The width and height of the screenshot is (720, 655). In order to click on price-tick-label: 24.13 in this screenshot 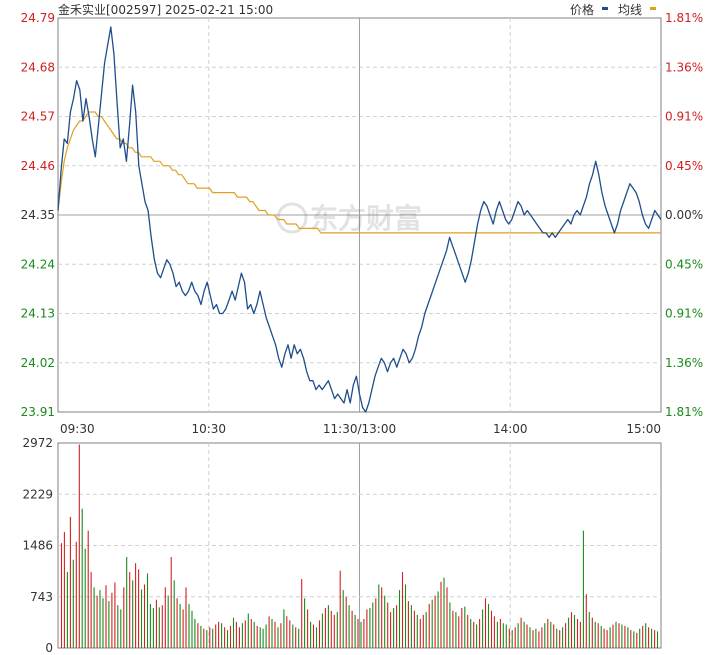, I will do `click(38, 314)`.